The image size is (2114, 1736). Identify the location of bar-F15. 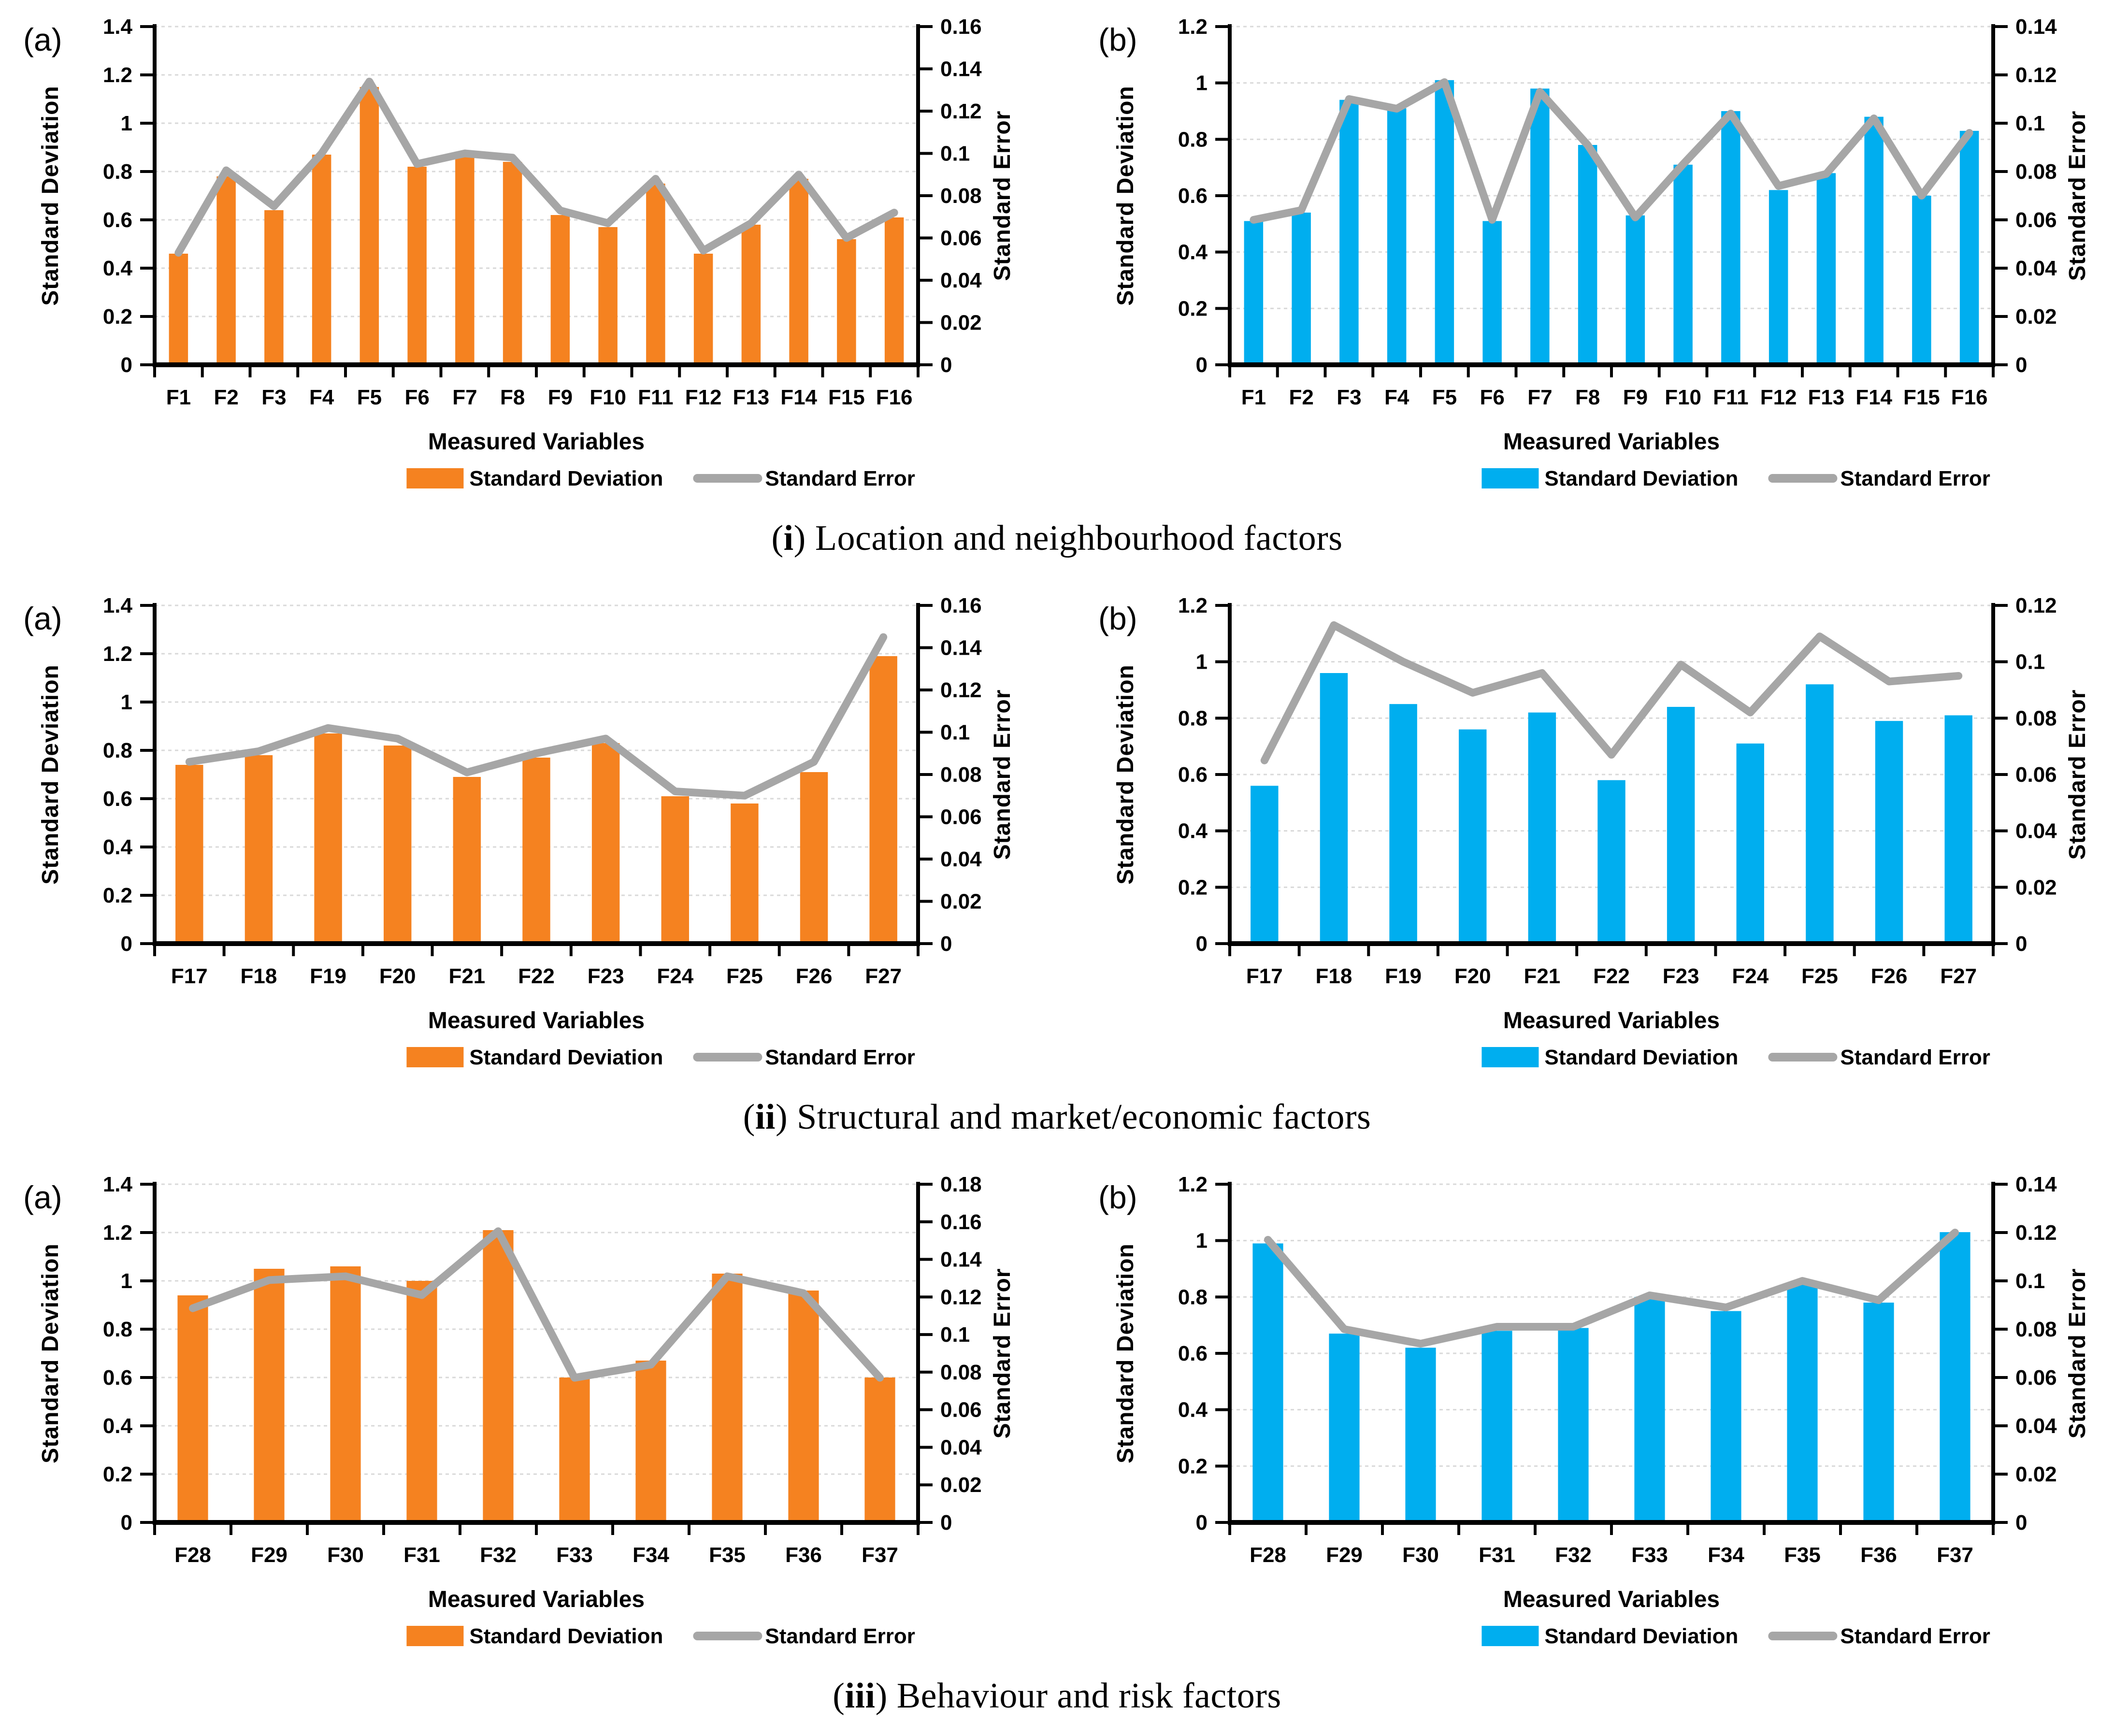
(1921, 280).